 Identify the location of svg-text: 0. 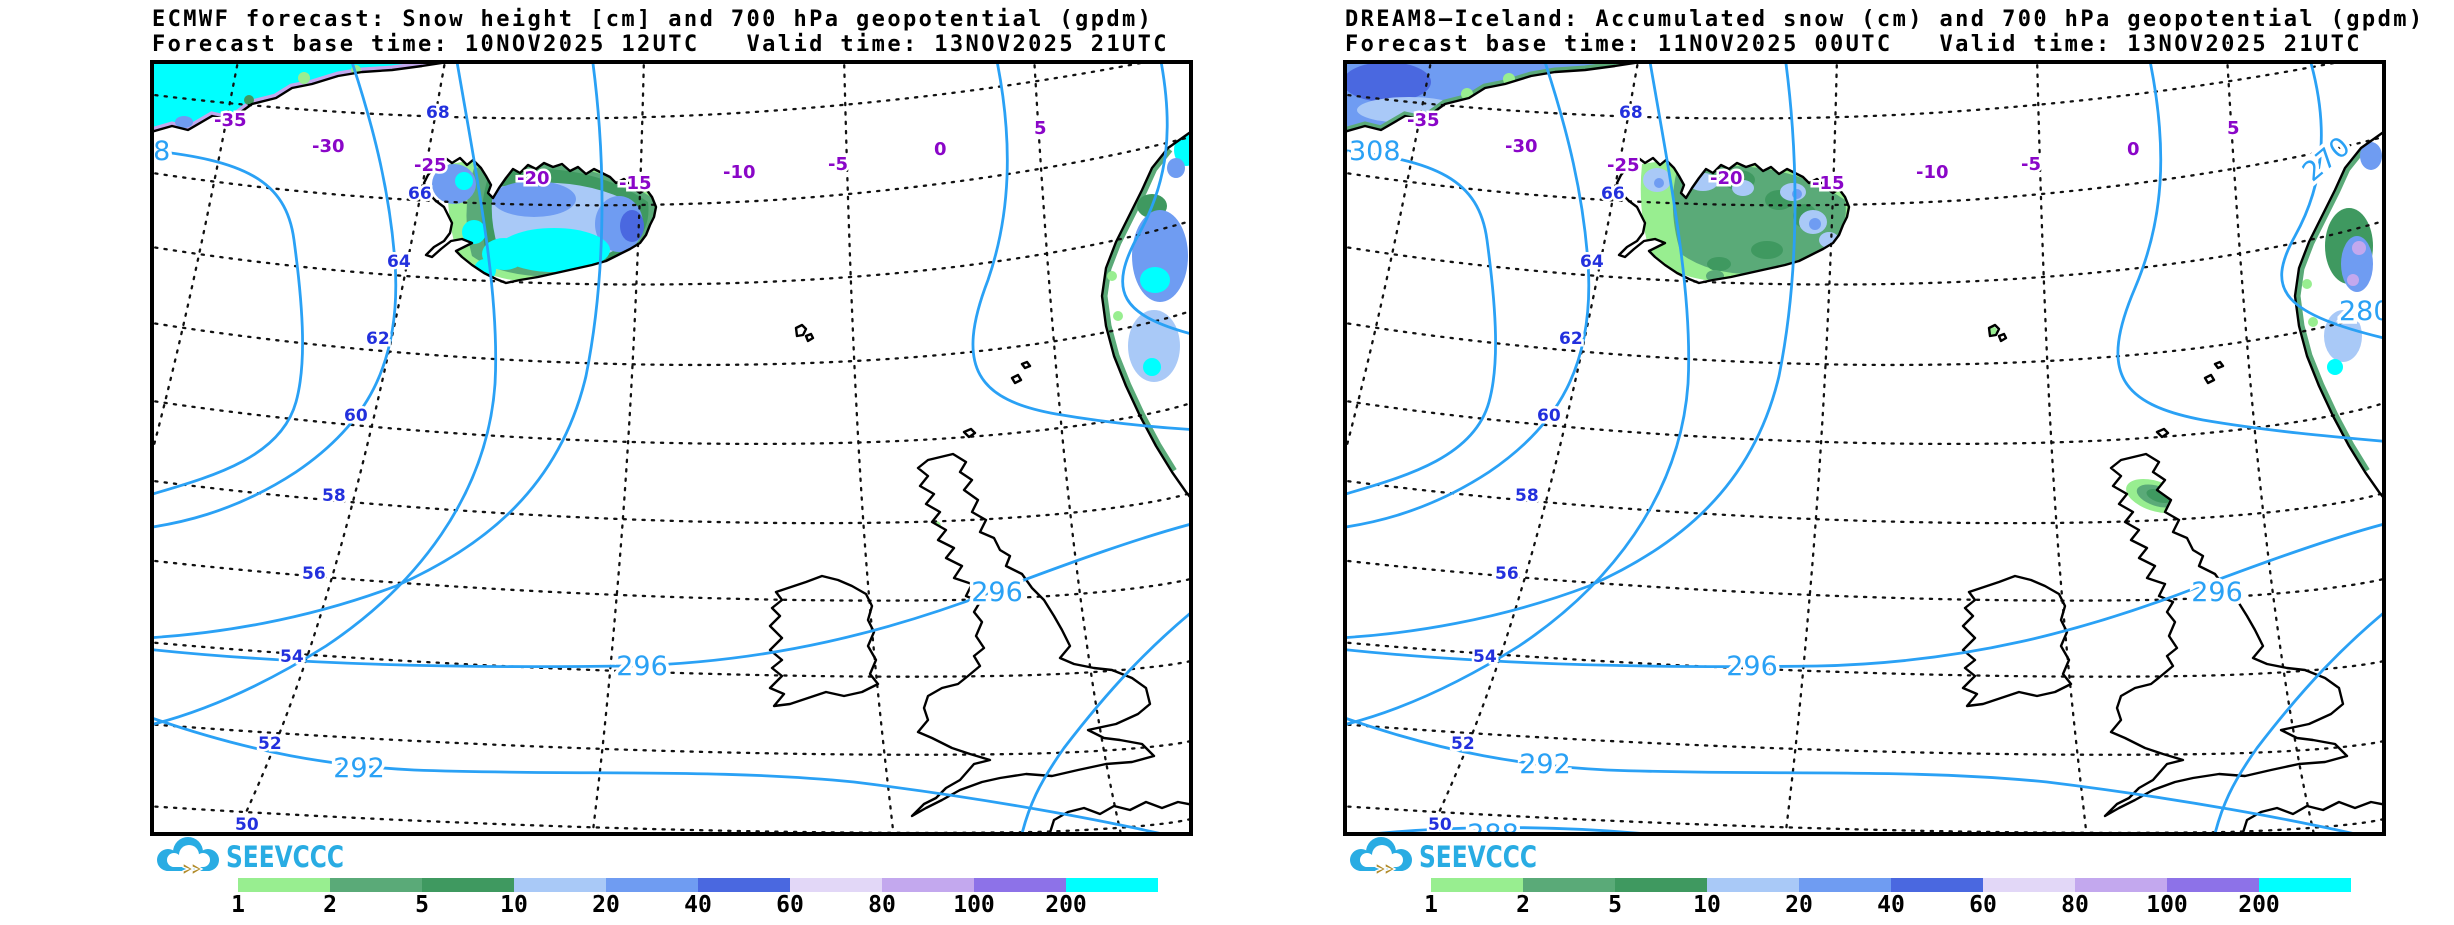
(2133, 149).